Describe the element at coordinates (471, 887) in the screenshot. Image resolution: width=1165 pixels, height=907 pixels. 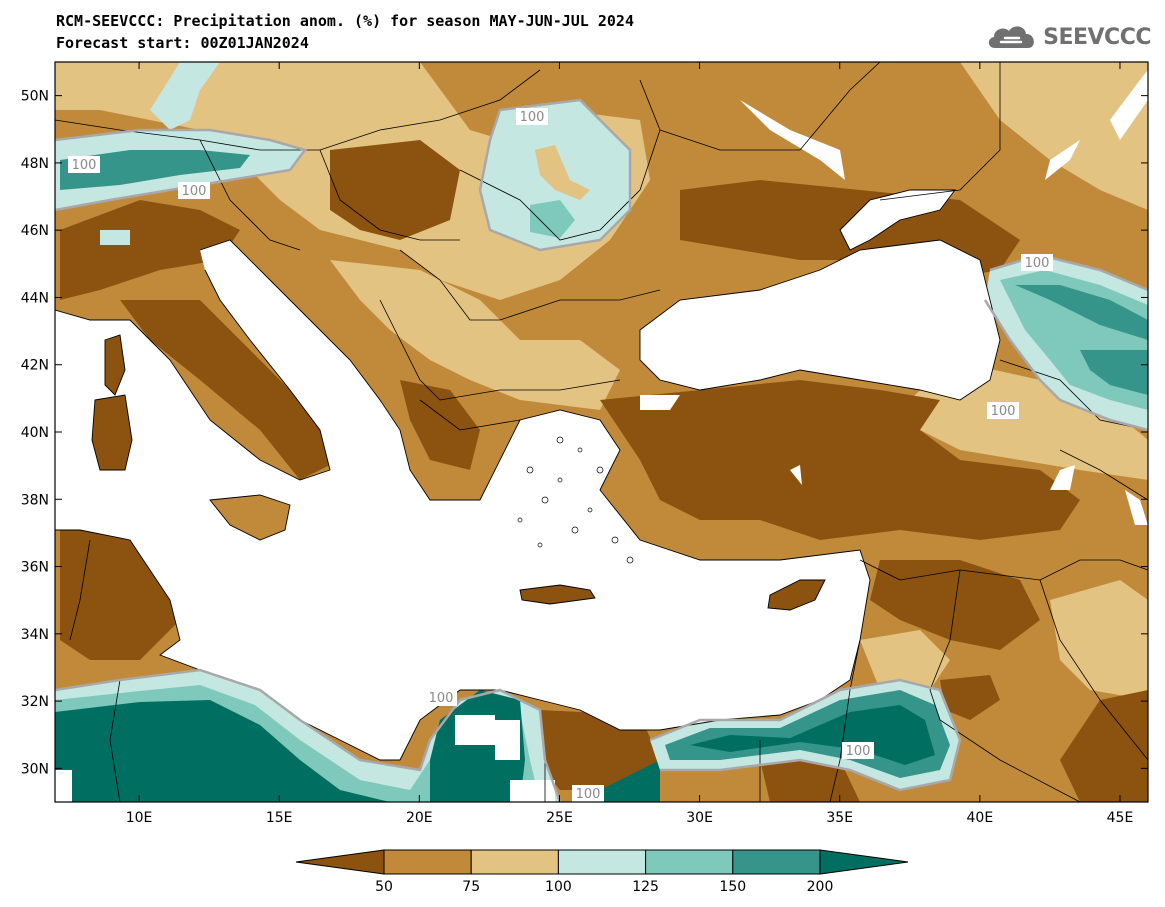
I see `colorbar-label: 75` at that location.